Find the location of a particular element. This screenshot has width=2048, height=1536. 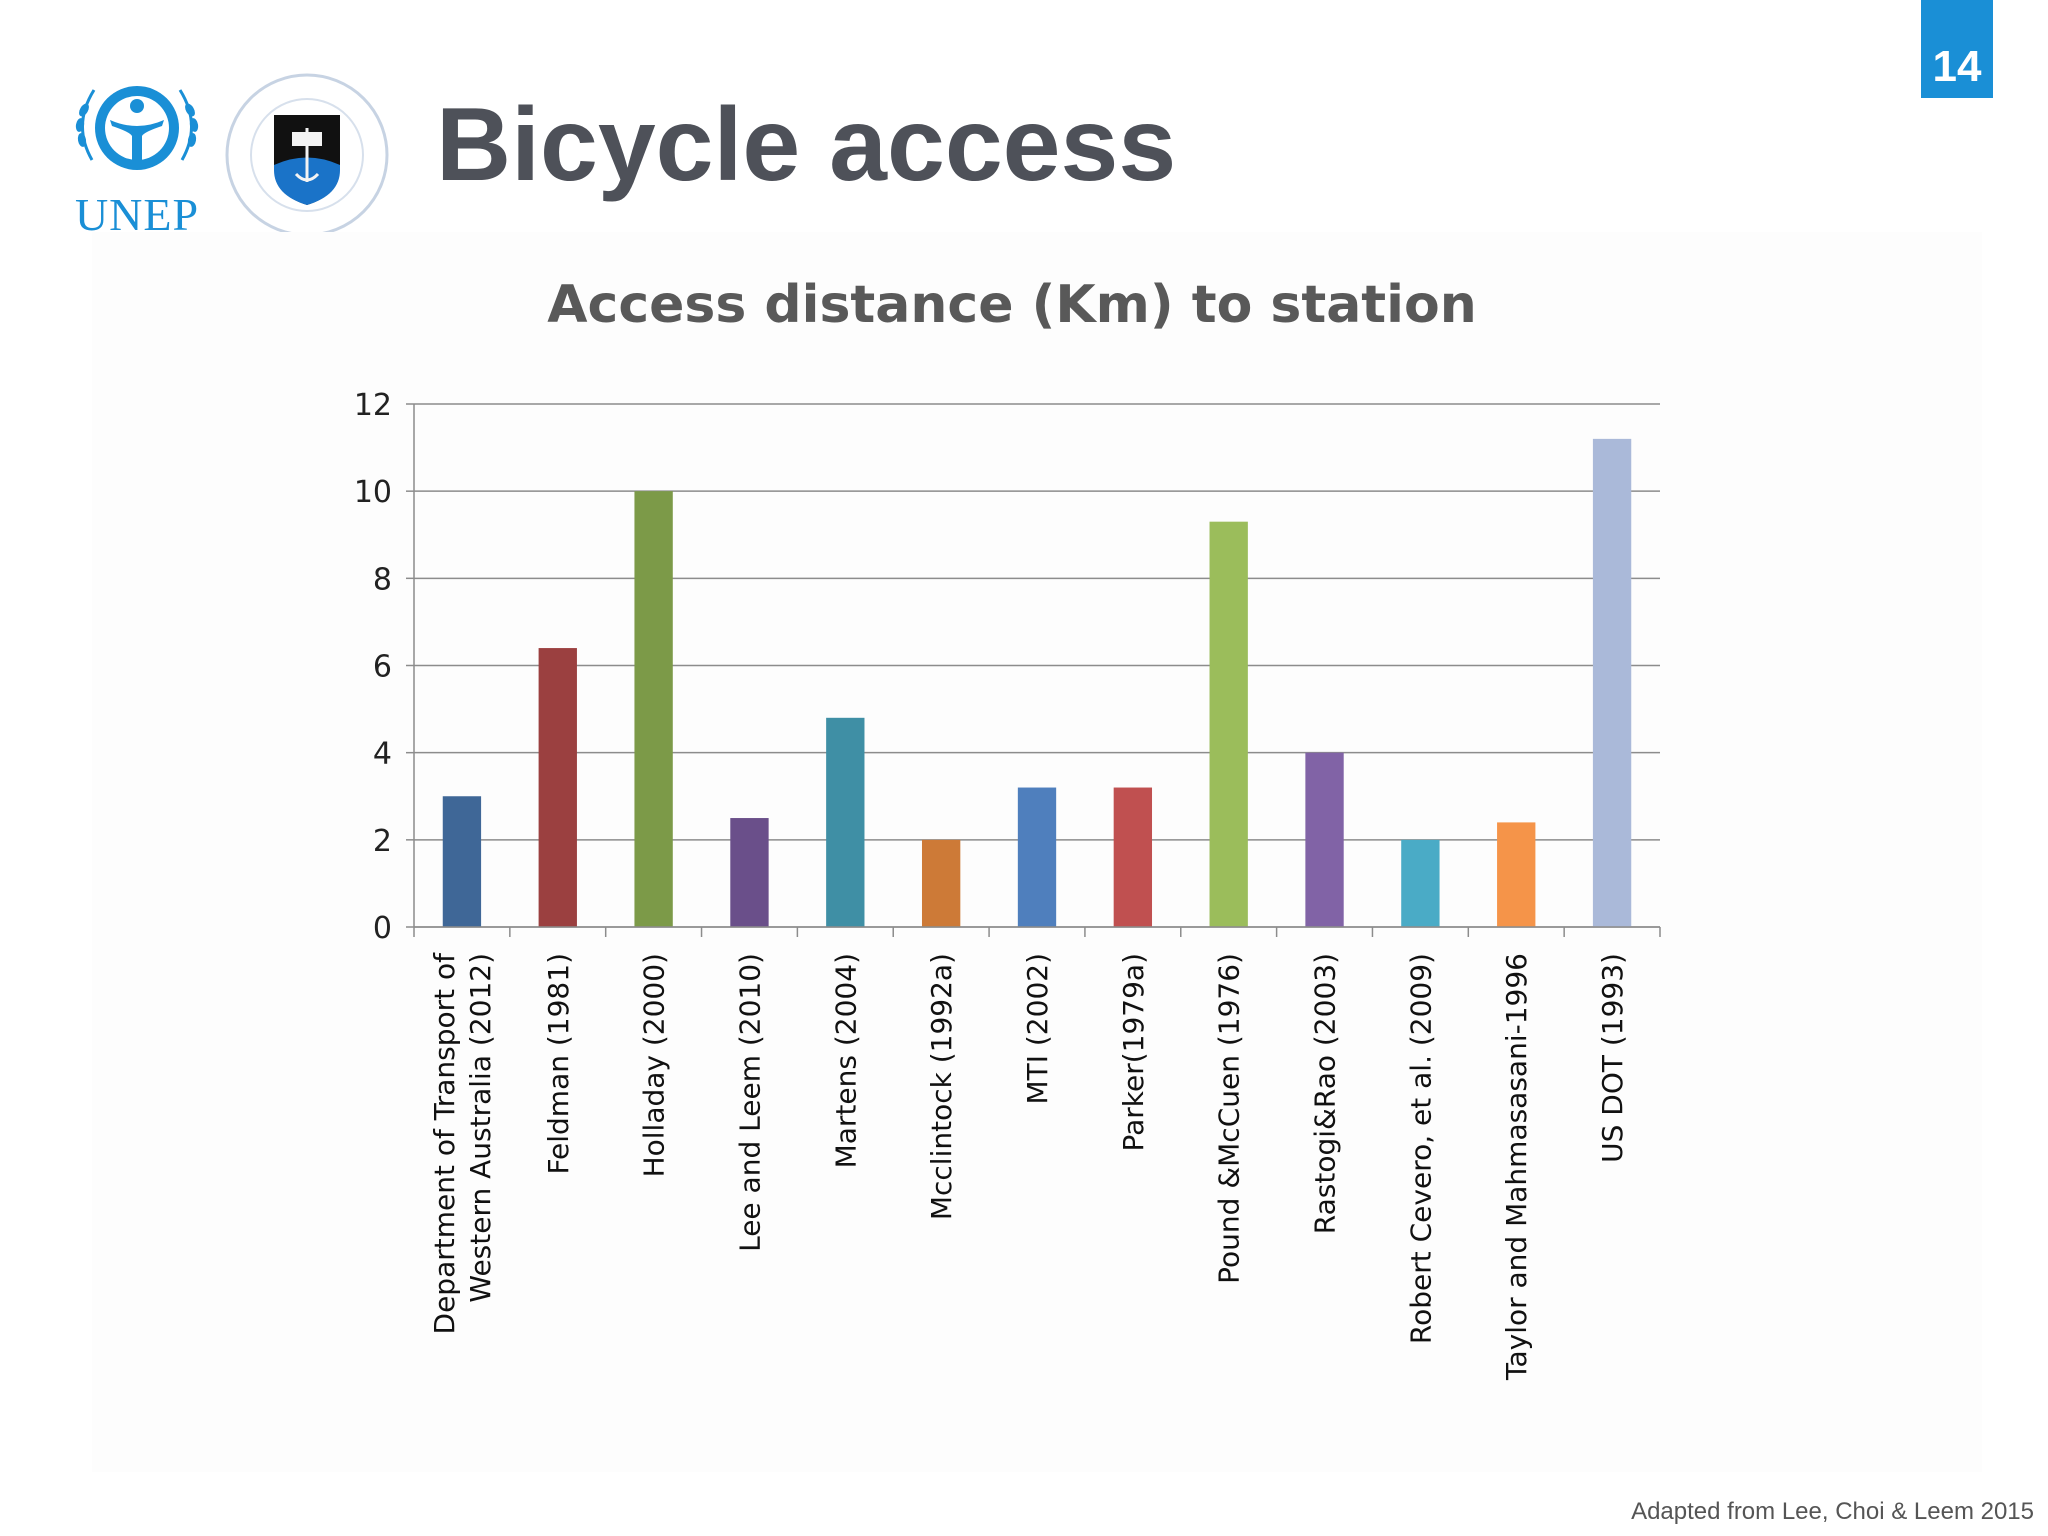

x-category-label: Parker(1979a) is located at coordinates (1133, 1052).